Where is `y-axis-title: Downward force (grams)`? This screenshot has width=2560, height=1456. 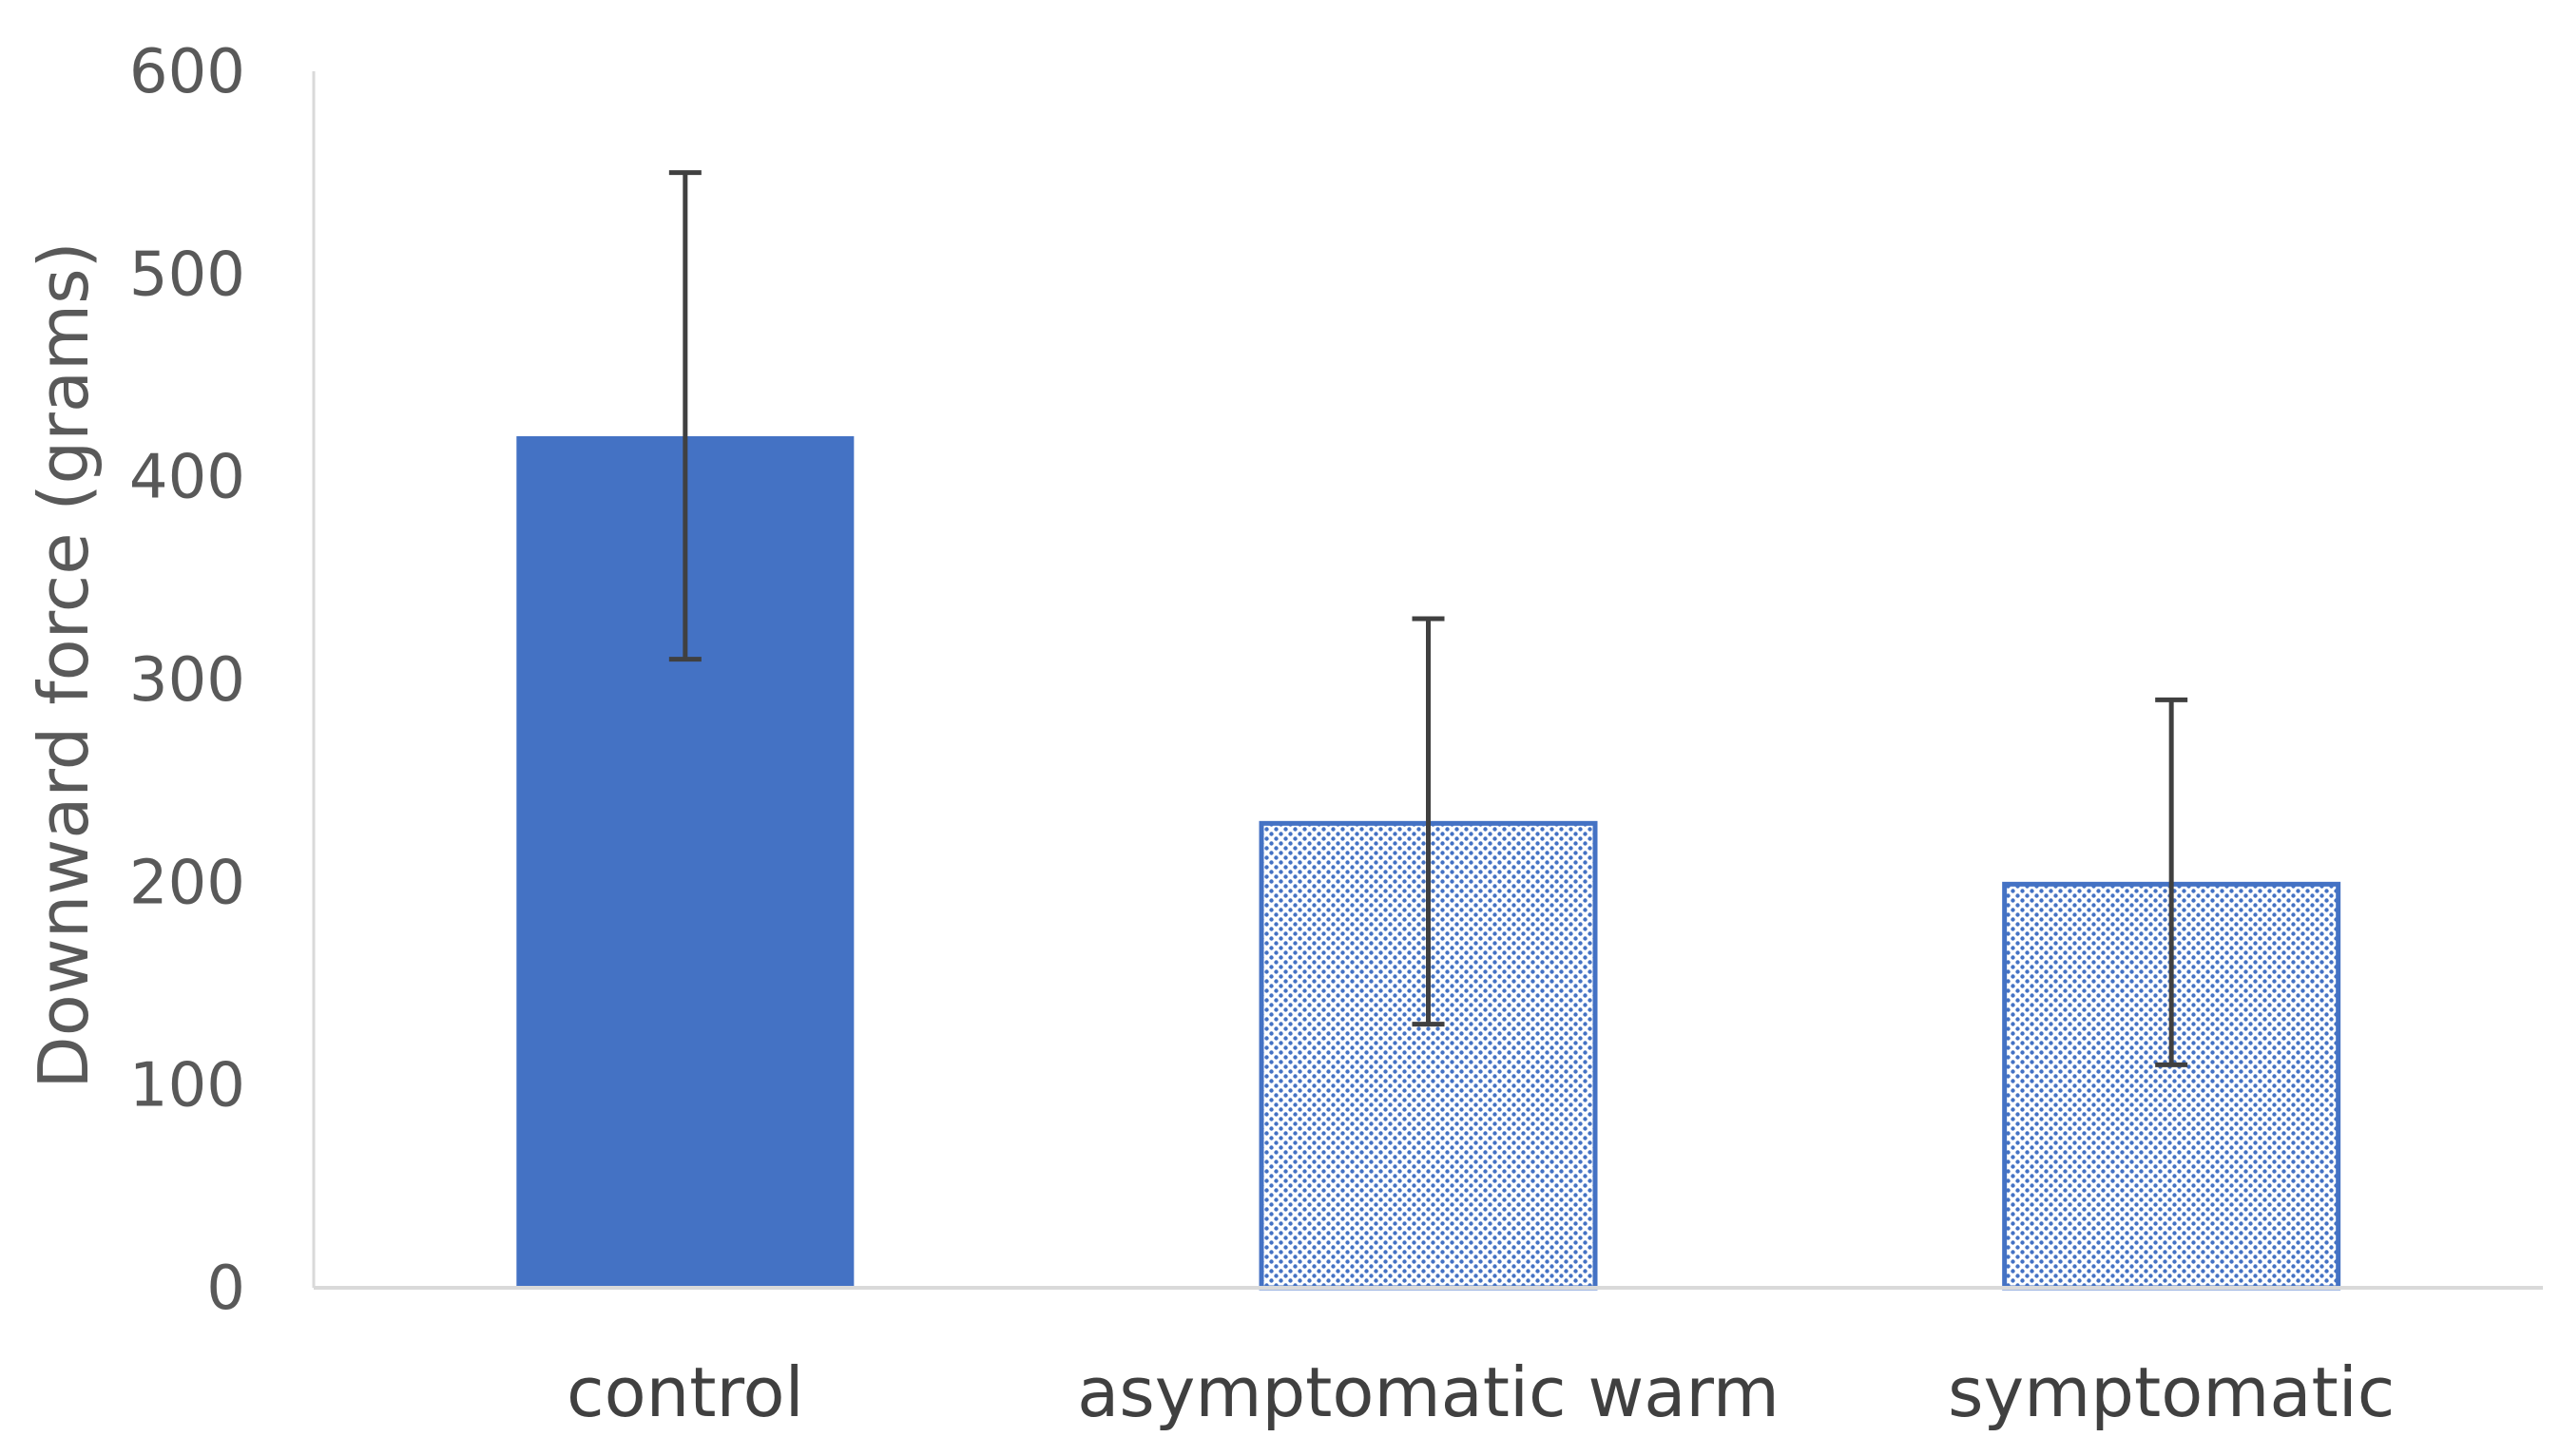 y-axis-title: Downward force (grams) is located at coordinates (64, 664).